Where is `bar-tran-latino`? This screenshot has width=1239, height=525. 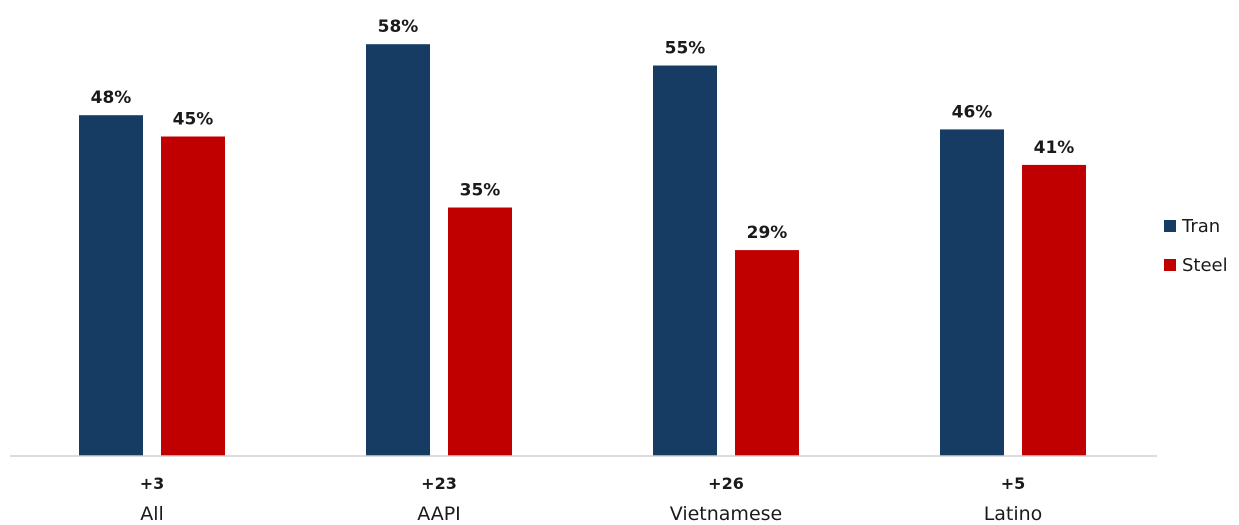
bar-tran-latino is located at coordinates (972, 292).